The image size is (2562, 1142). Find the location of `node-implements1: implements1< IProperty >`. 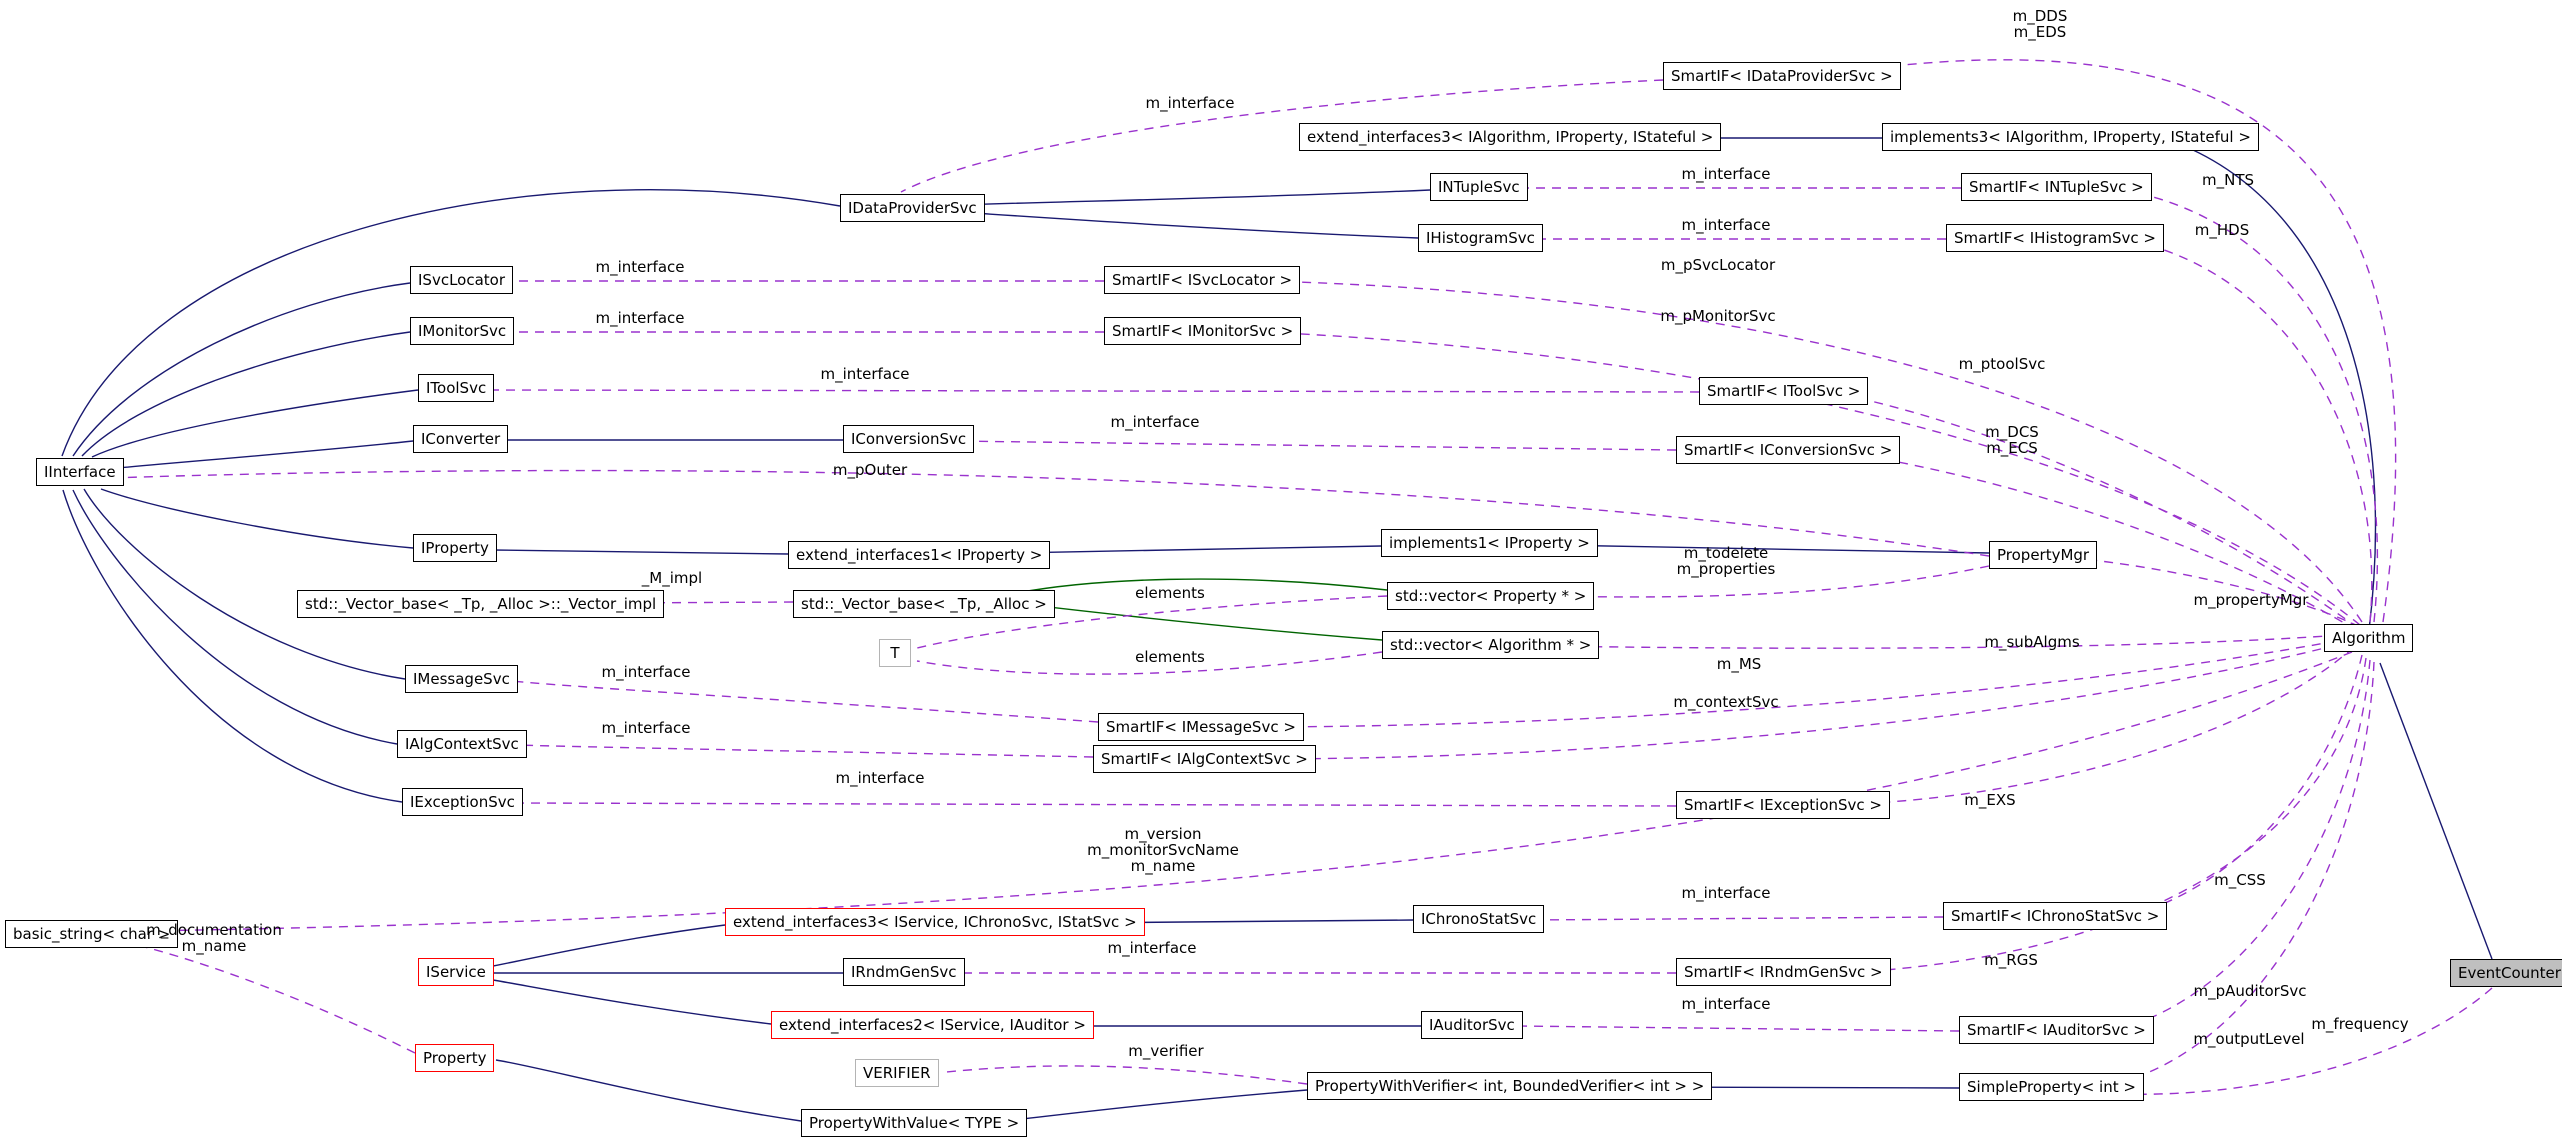

node-implements1: implements1< IProperty > is located at coordinates (1489, 543).